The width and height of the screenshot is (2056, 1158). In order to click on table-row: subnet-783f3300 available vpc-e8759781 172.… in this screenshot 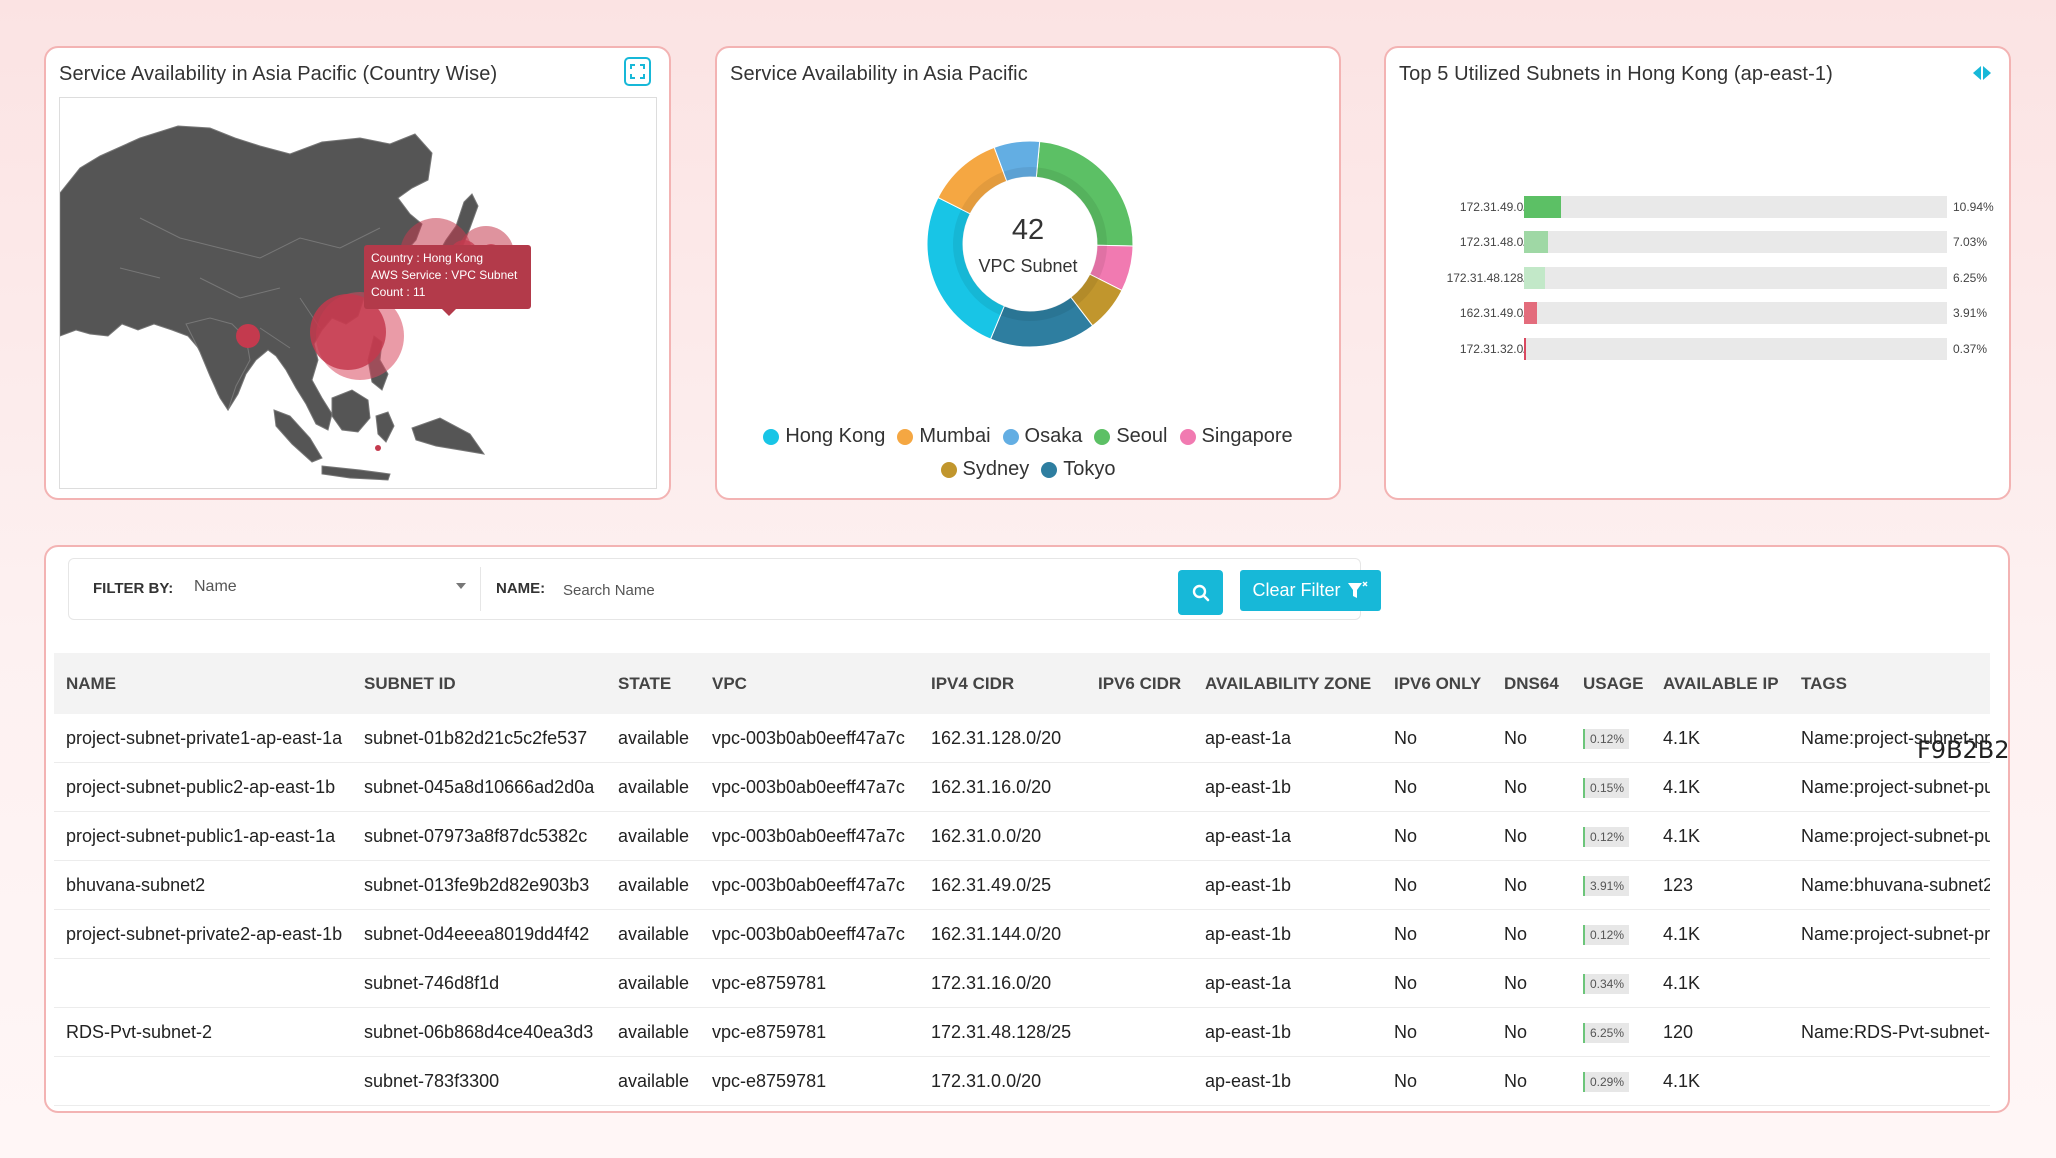, I will do `click(1022, 1081)`.